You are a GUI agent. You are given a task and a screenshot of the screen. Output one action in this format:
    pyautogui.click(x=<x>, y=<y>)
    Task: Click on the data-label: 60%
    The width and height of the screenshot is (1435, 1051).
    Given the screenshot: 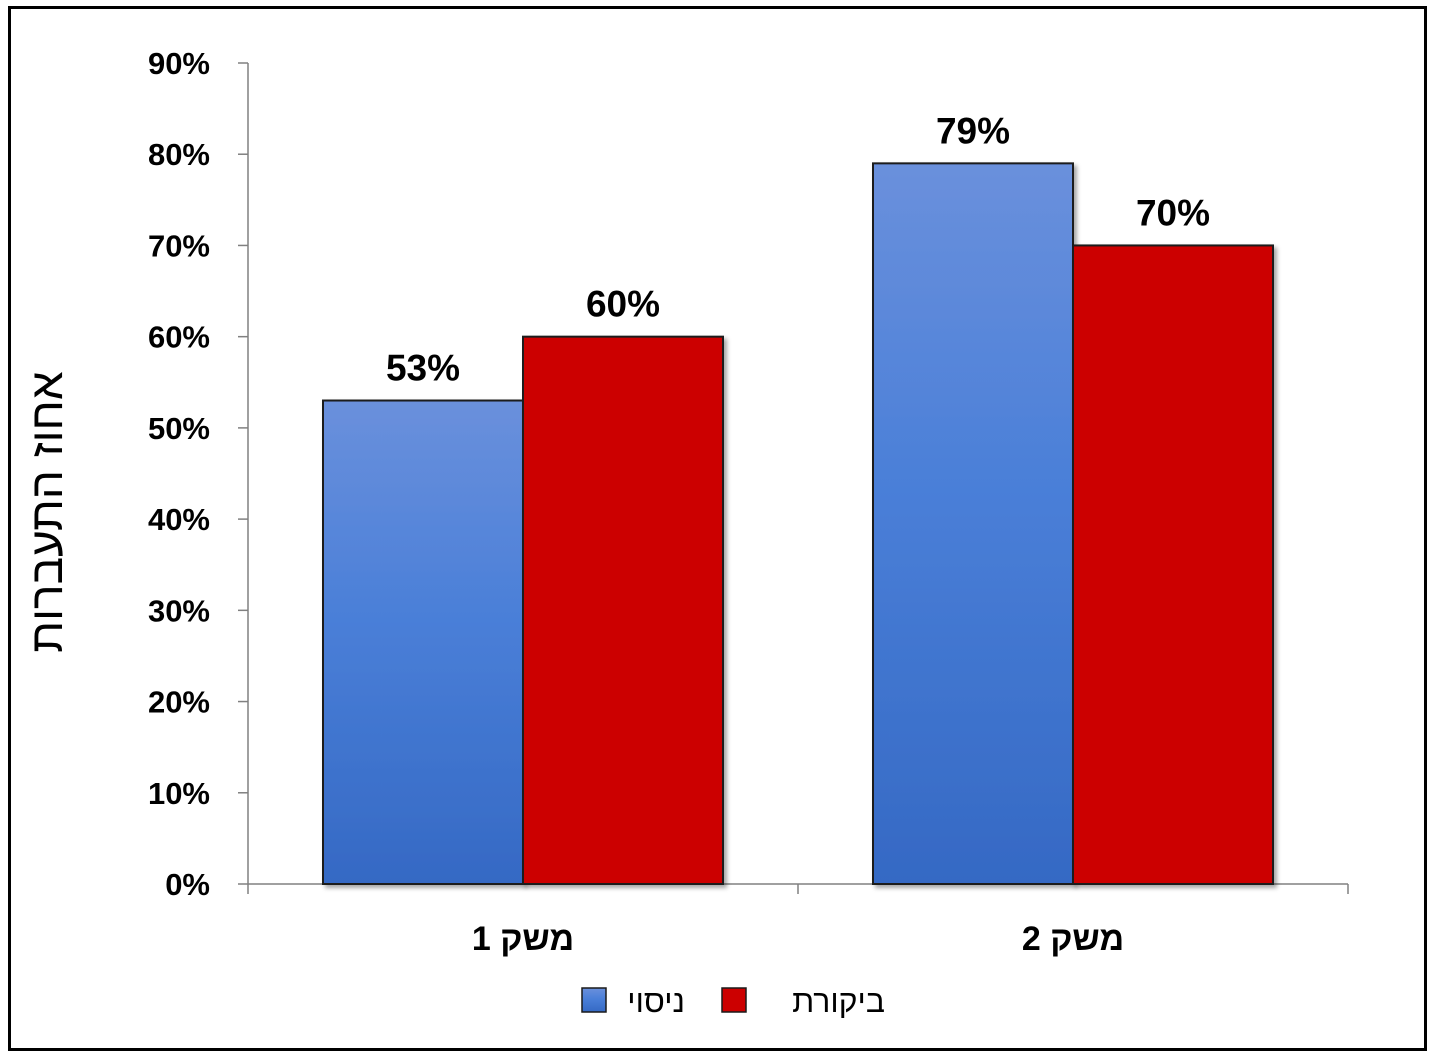 What is the action you would take?
    pyautogui.click(x=623, y=304)
    